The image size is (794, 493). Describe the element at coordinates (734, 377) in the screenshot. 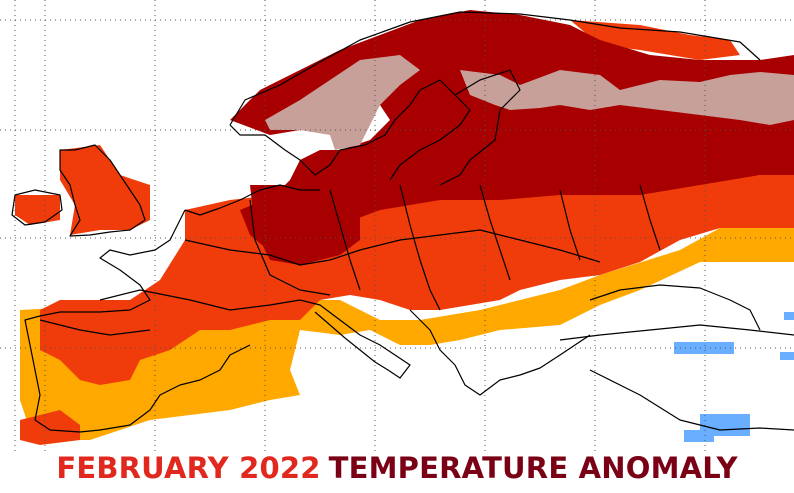

I see `anomaly-layer-cool` at that location.